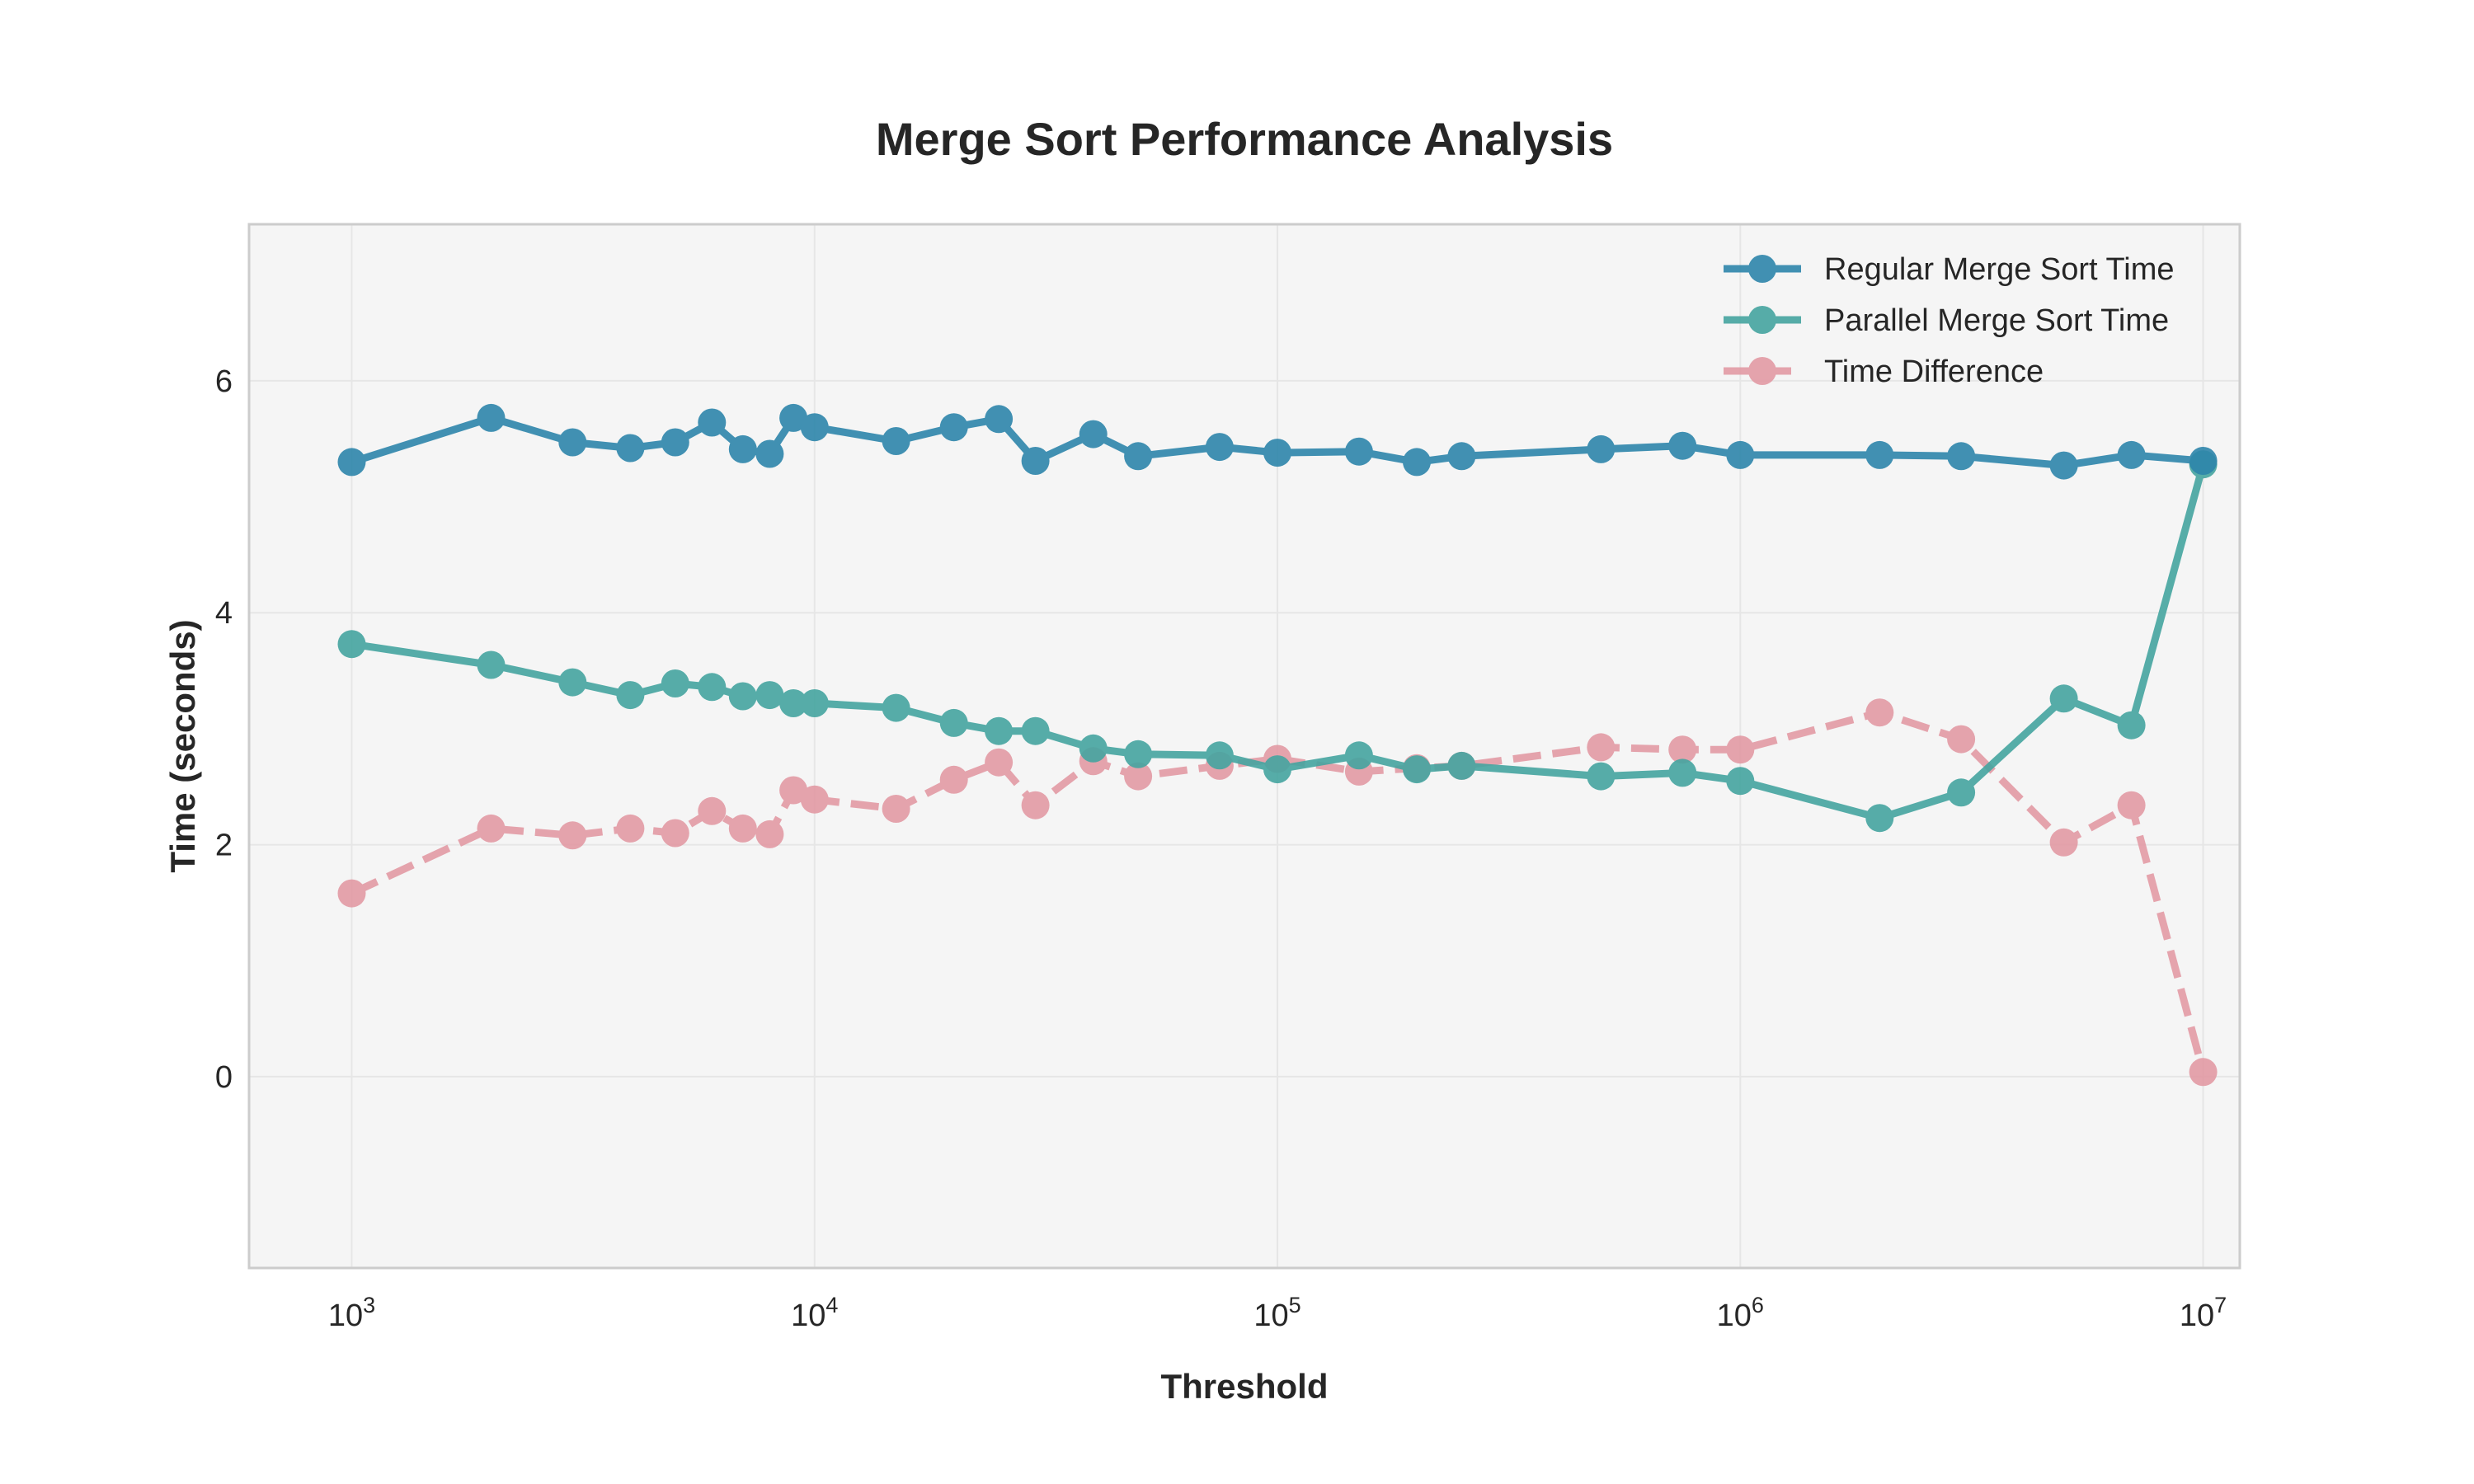 The width and height of the screenshot is (2474, 1484). What do you see at coordinates (224, 613) in the screenshot?
I see `y-tick-label: 4` at bounding box center [224, 613].